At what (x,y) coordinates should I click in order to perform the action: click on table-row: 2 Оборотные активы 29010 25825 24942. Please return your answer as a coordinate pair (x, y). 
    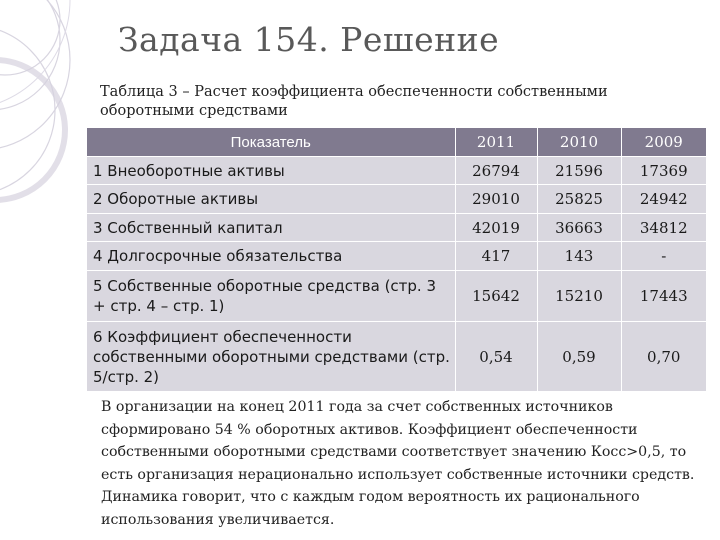
    Looking at the image, I should click on (396, 199).